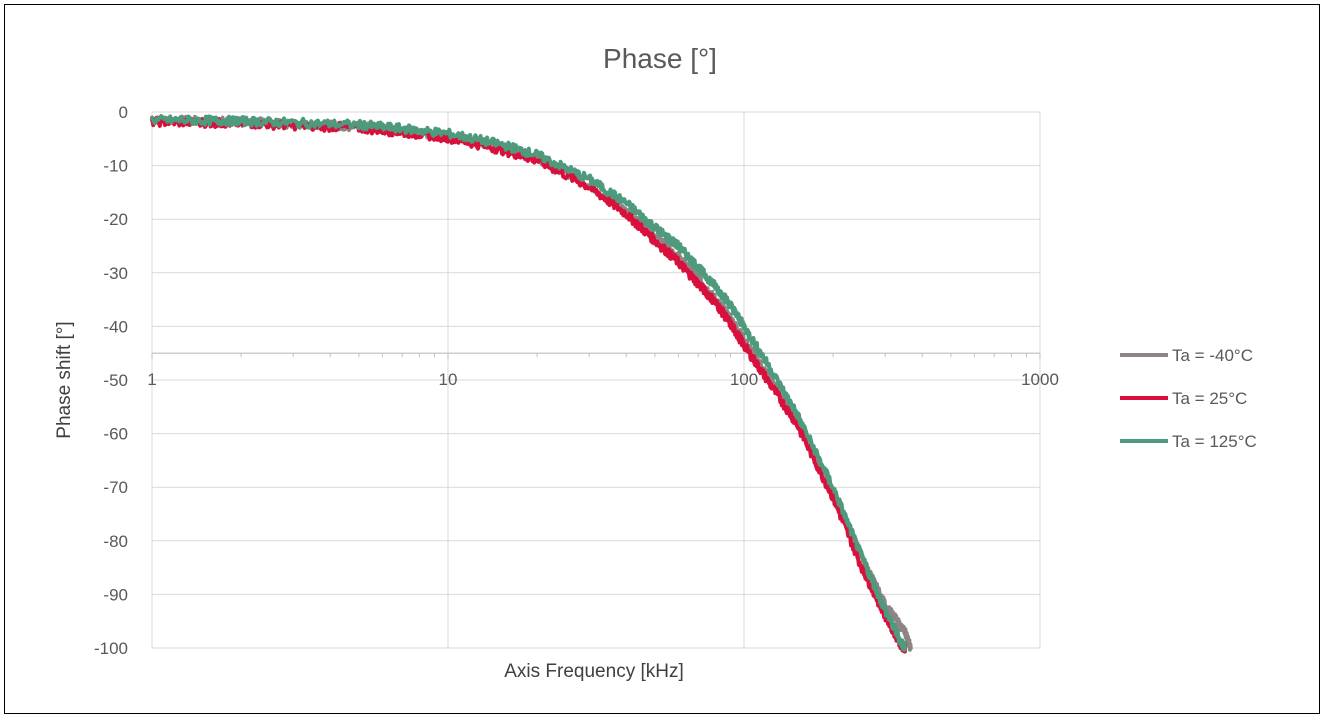 Image resolution: width=1329 pixels, height=720 pixels. Describe the element at coordinates (115, 594) in the screenshot. I see `y-tick-label: -90` at that location.